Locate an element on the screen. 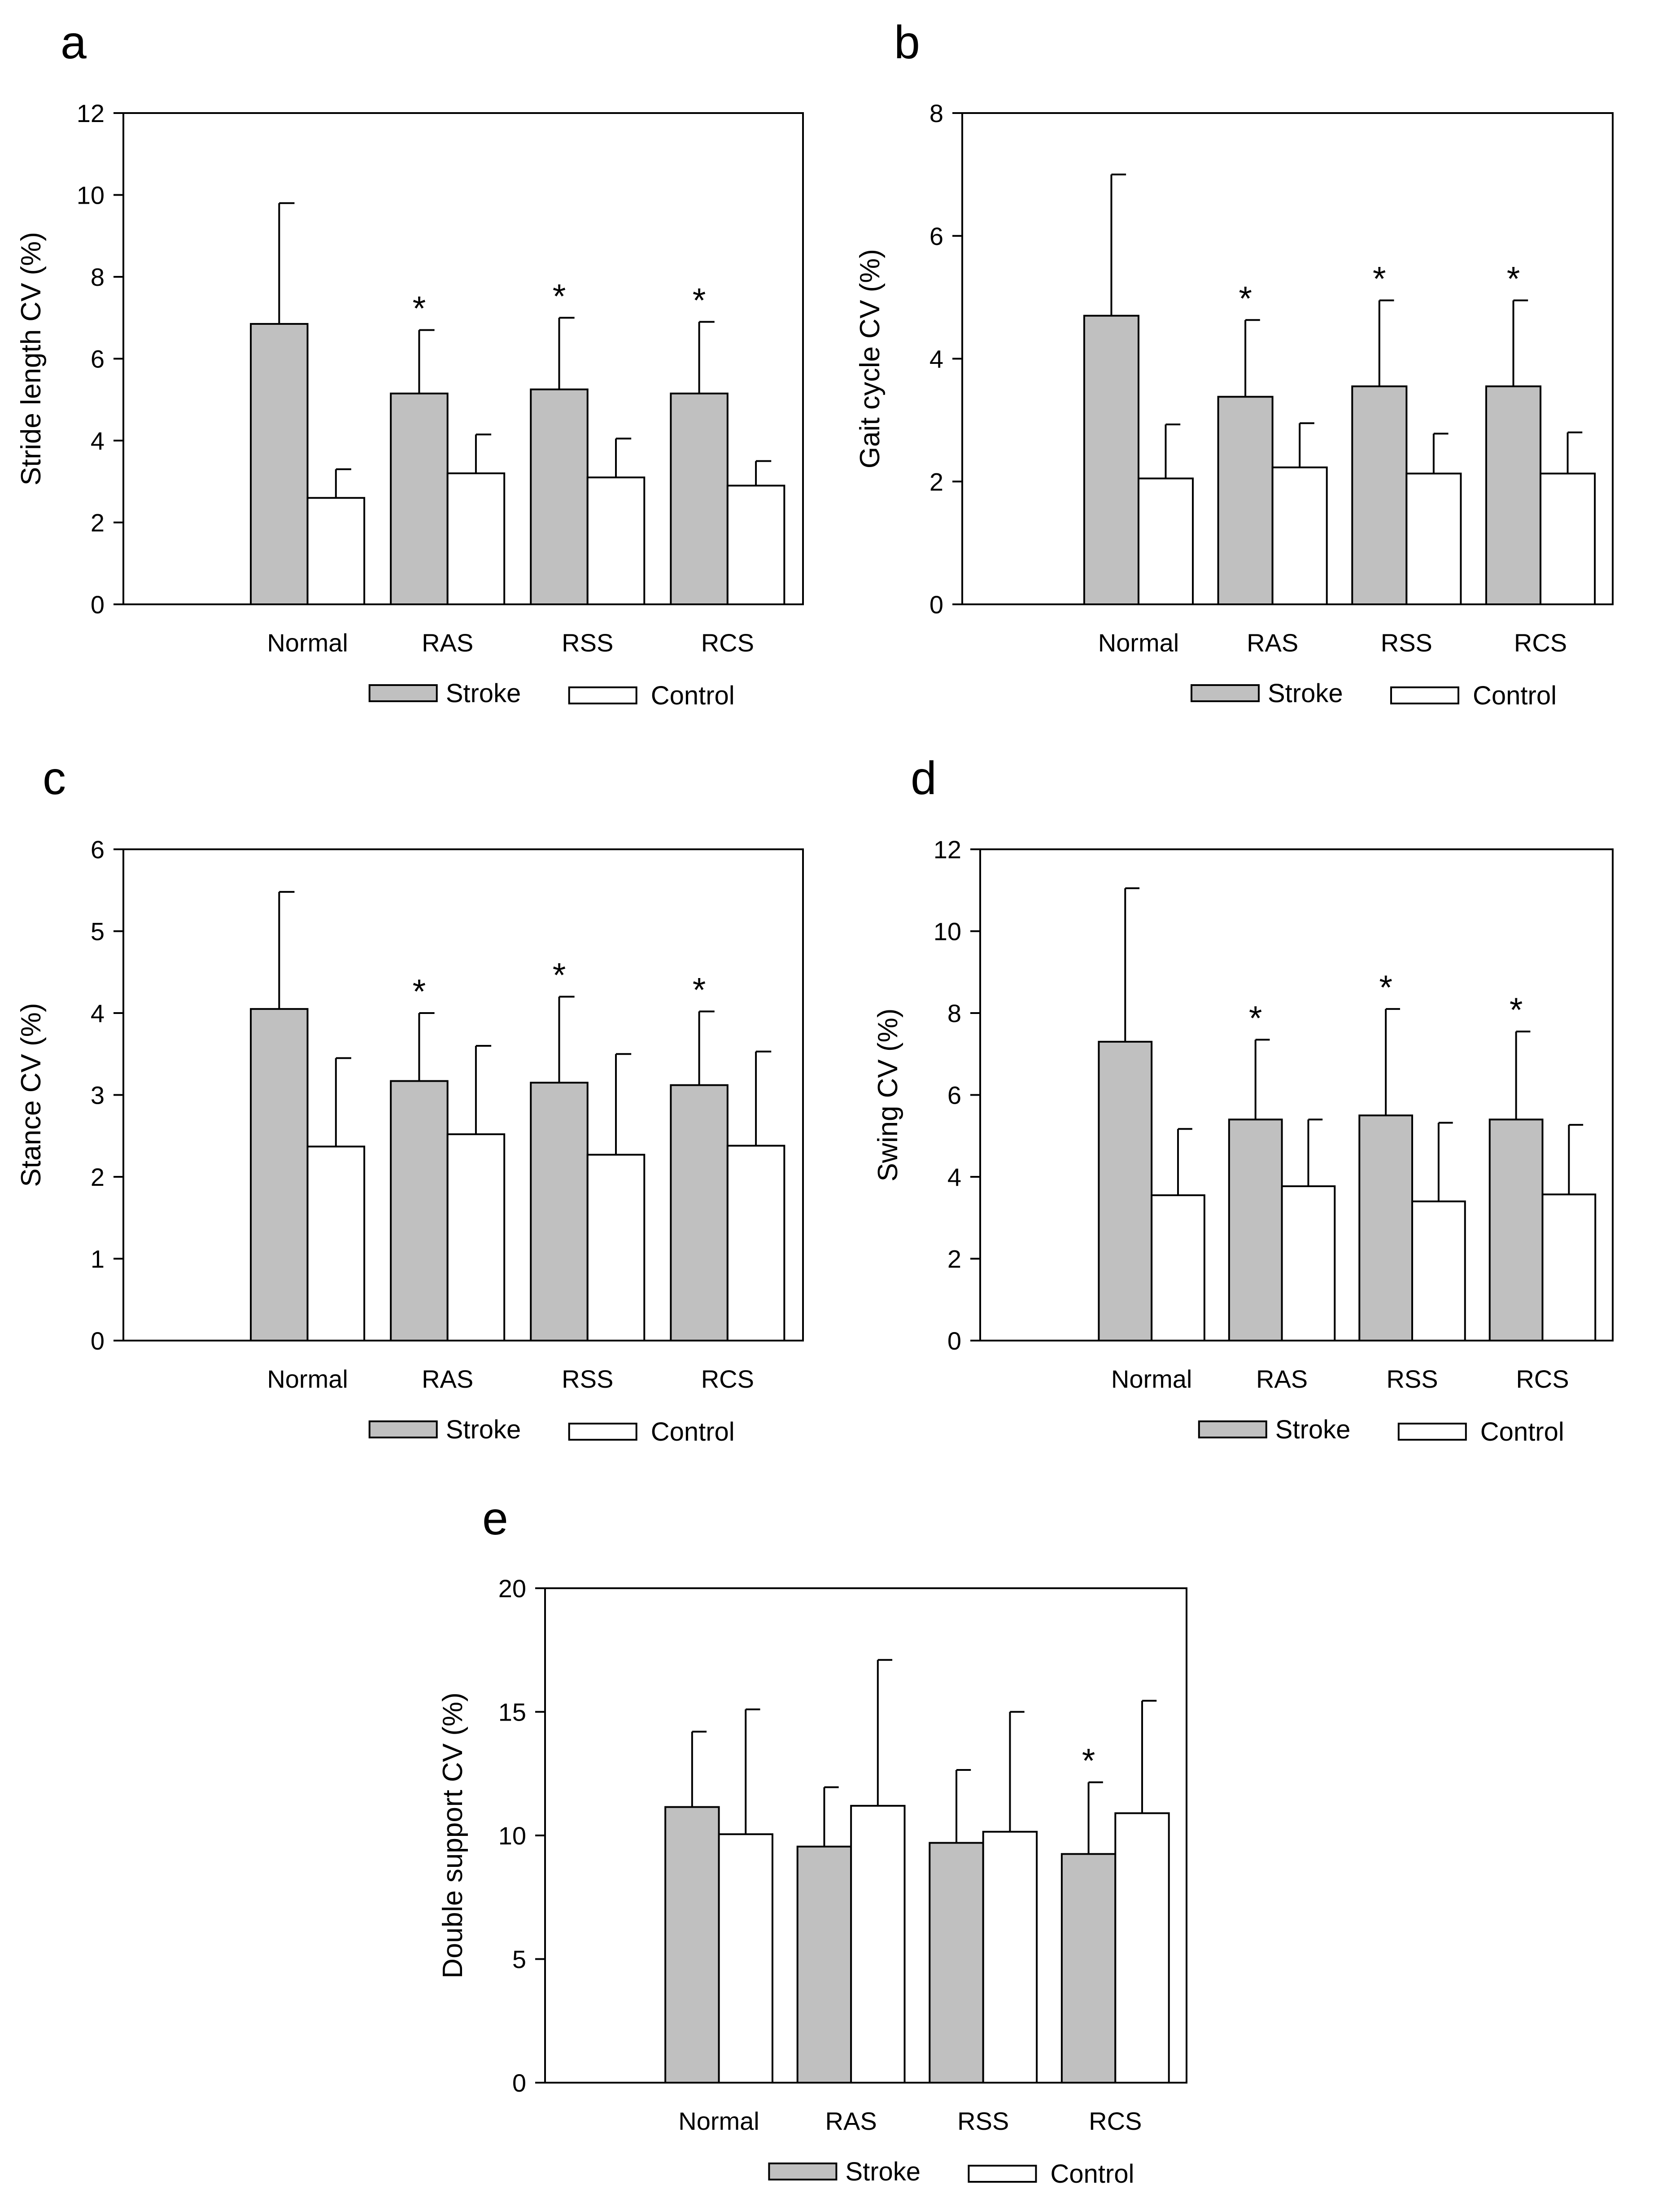  y-tick-label: 12 is located at coordinates (91, 113).